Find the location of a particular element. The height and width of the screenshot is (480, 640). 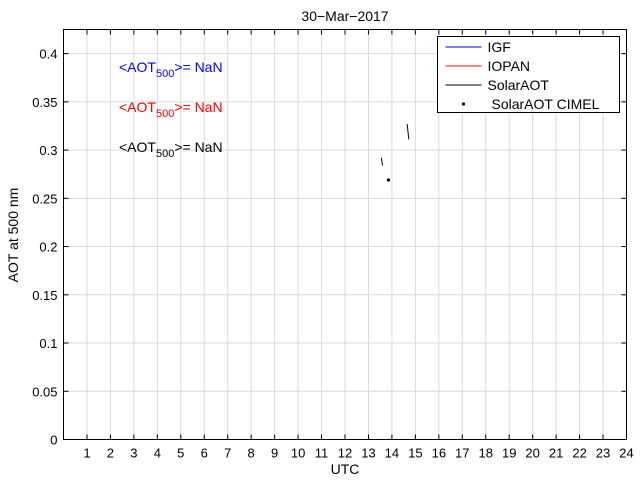

legend-label: IOPAN is located at coordinates (509, 66).